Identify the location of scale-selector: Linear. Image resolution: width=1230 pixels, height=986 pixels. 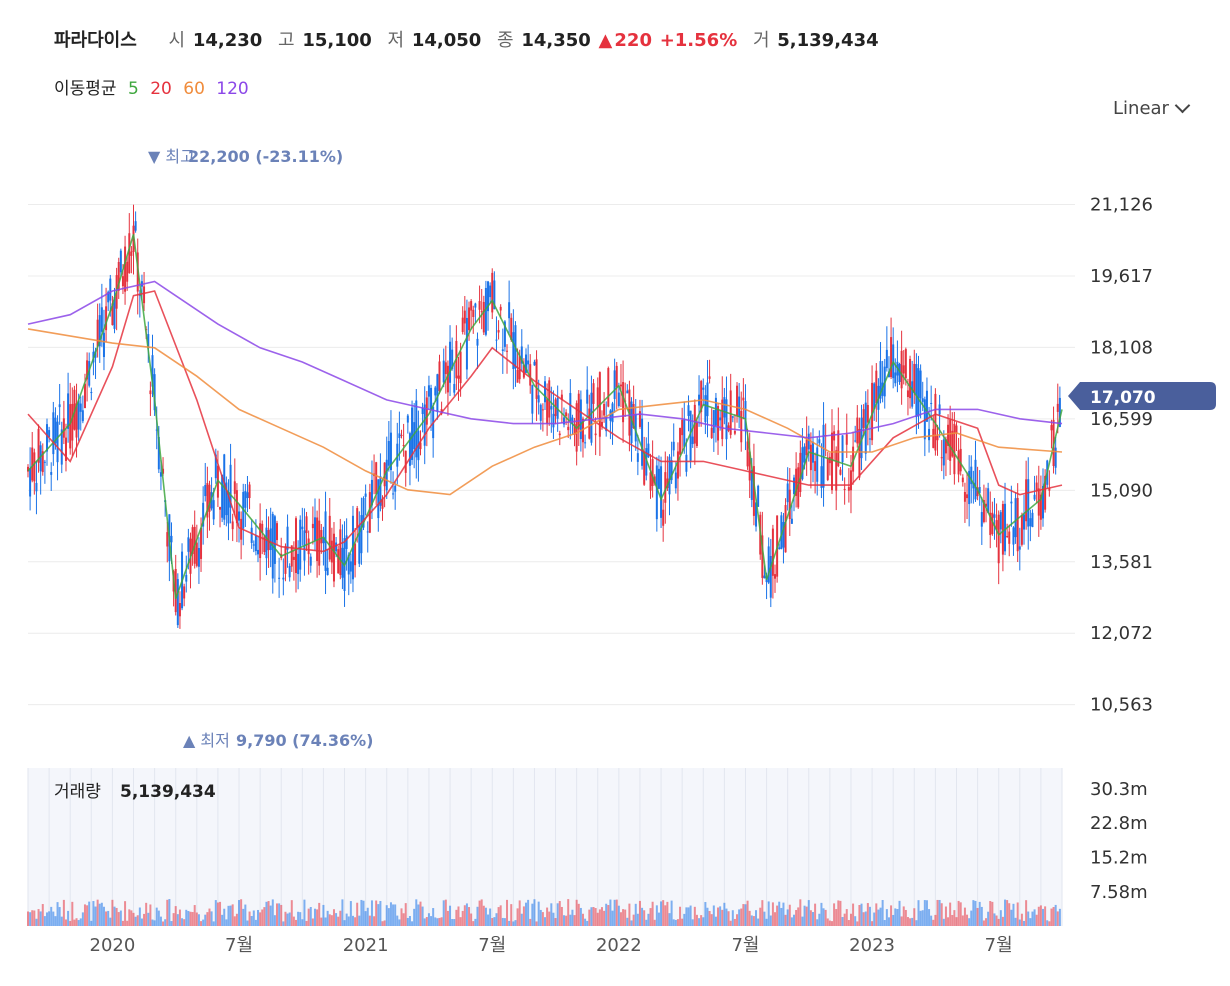
(1152, 108).